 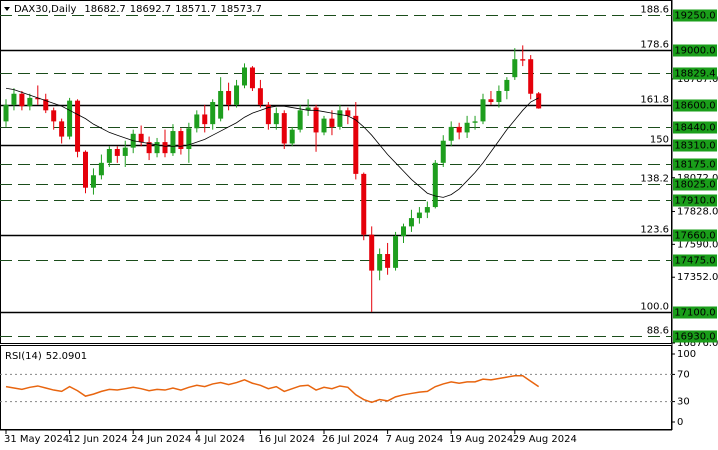 What do you see at coordinates (686, 354) in the screenshot?
I see `rsi-tick-label: 100` at bounding box center [686, 354].